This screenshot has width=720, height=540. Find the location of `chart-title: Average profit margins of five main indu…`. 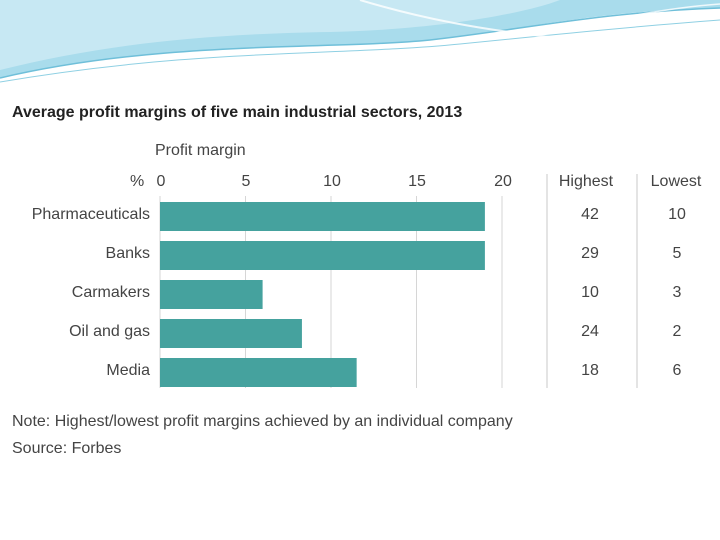

chart-title: Average profit margins of five main indu… is located at coordinates (237, 112).